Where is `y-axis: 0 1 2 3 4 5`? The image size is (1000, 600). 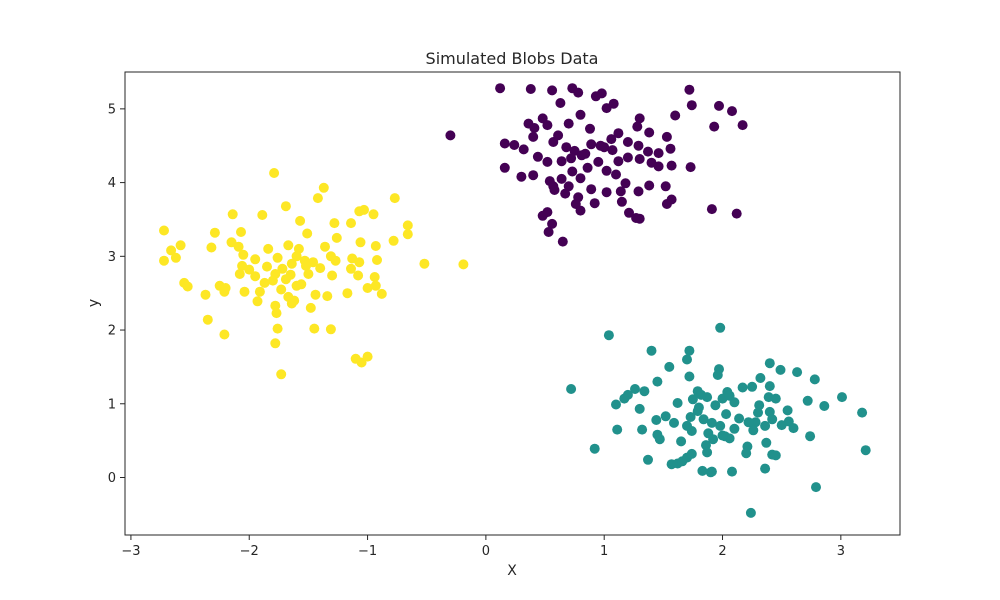
y-axis: 0 1 2 3 4 5 is located at coordinates (116, 294).